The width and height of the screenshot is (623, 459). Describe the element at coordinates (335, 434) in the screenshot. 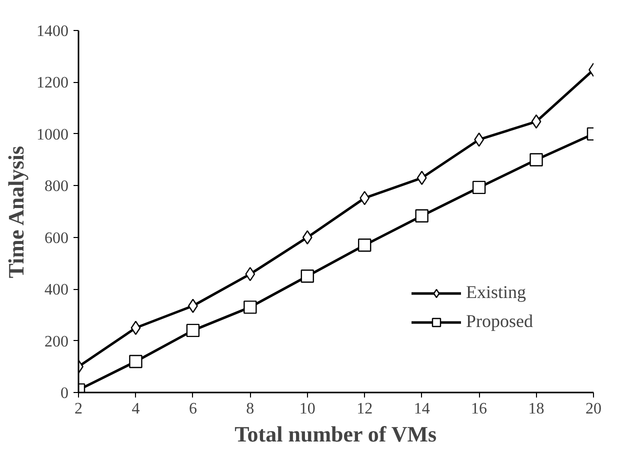

I see `x-axis-title: Total number of VMs` at that location.